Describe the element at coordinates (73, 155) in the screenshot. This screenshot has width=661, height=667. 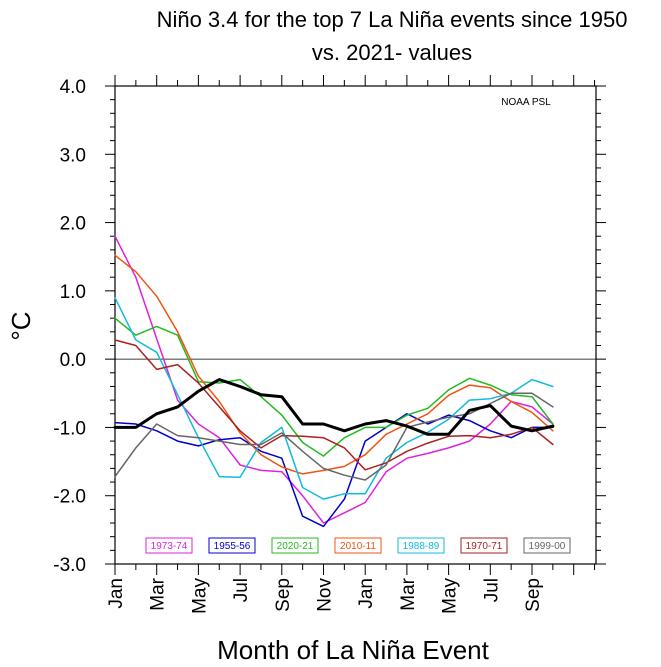
I see `y-tick-label: 3.0` at that location.